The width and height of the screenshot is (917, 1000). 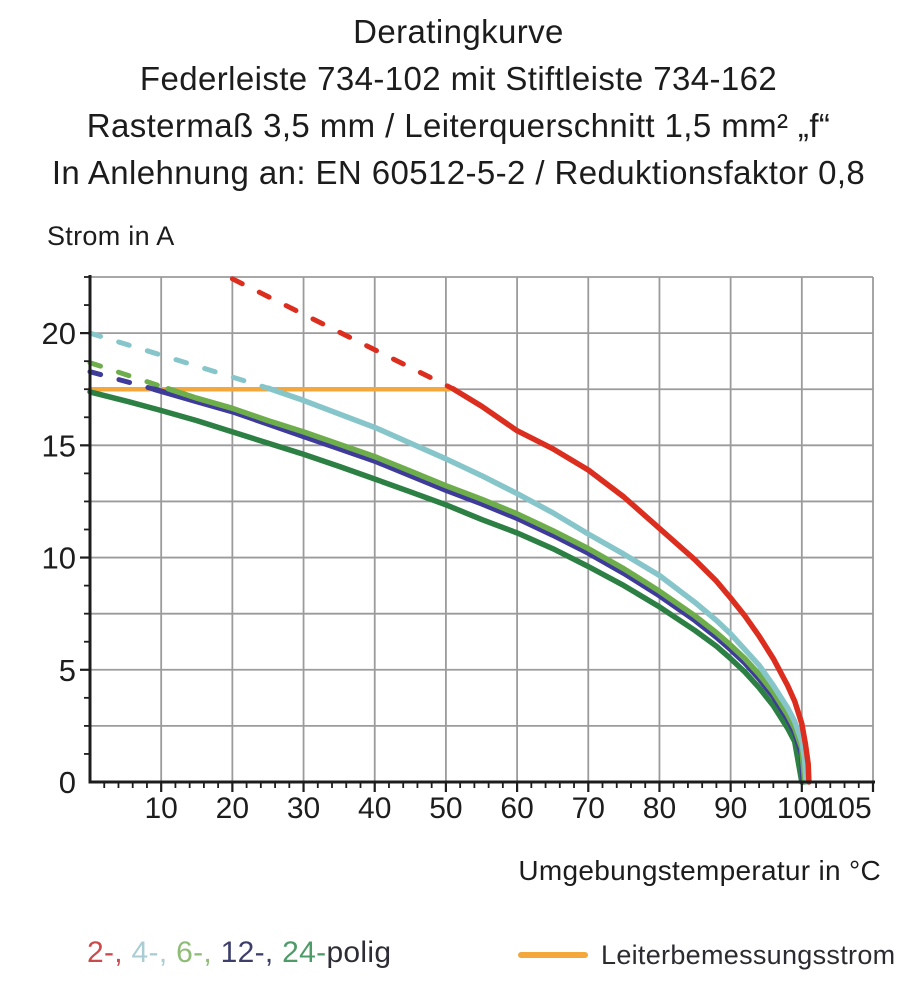 What do you see at coordinates (458, 31) in the screenshot?
I see `title-line-1: Deratingkurve` at bounding box center [458, 31].